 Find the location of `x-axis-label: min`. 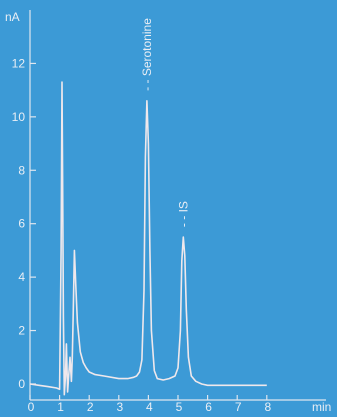

x-axis-label: min is located at coordinates (321, 406).